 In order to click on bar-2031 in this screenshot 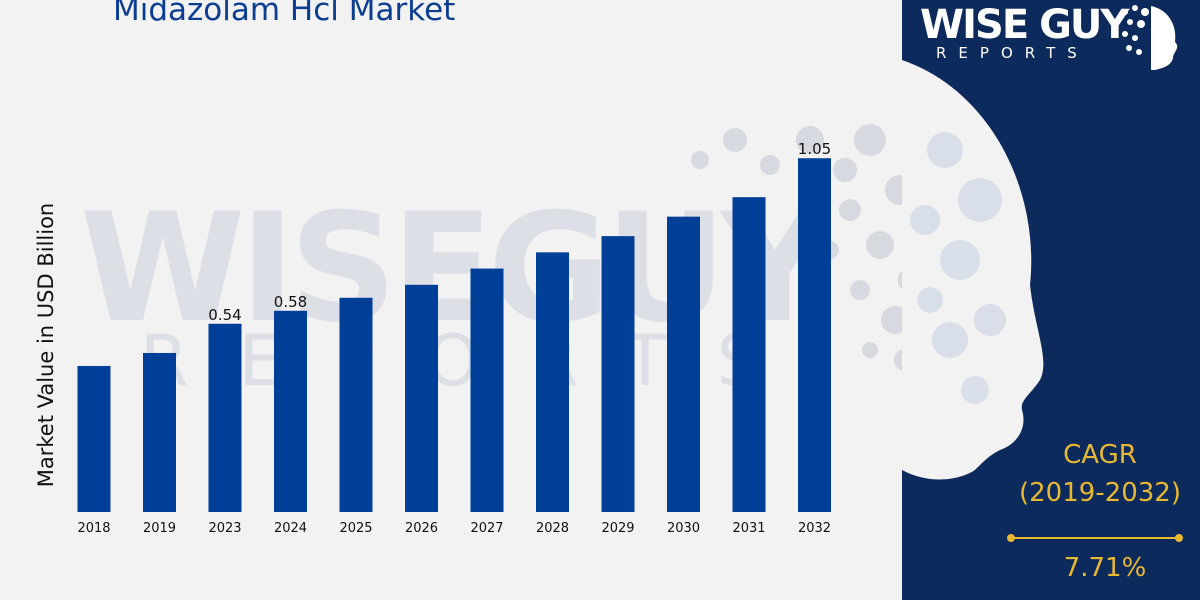, I will do `click(749, 354)`.